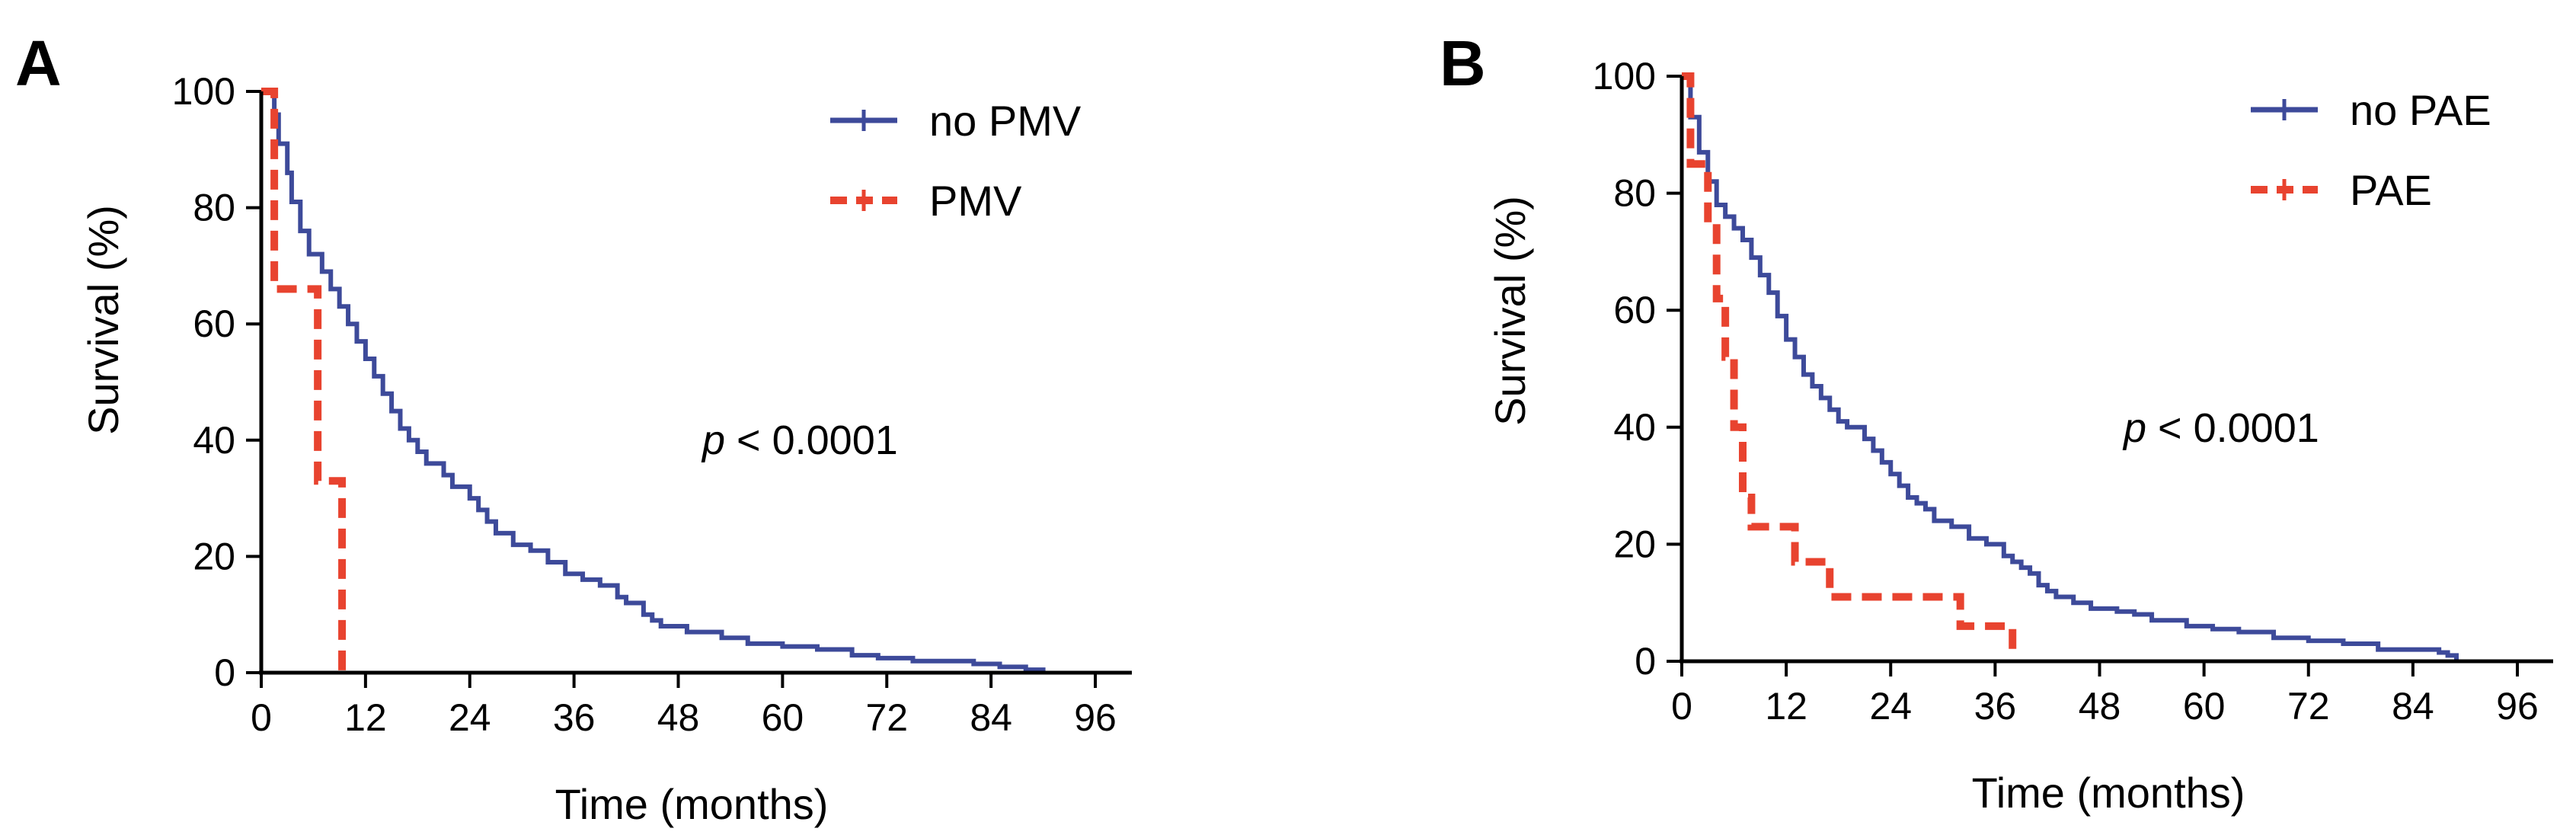  What do you see at coordinates (692, 804) in the screenshot?
I see `x-axis-title-a: Time (months)` at bounding box center [692, 804].